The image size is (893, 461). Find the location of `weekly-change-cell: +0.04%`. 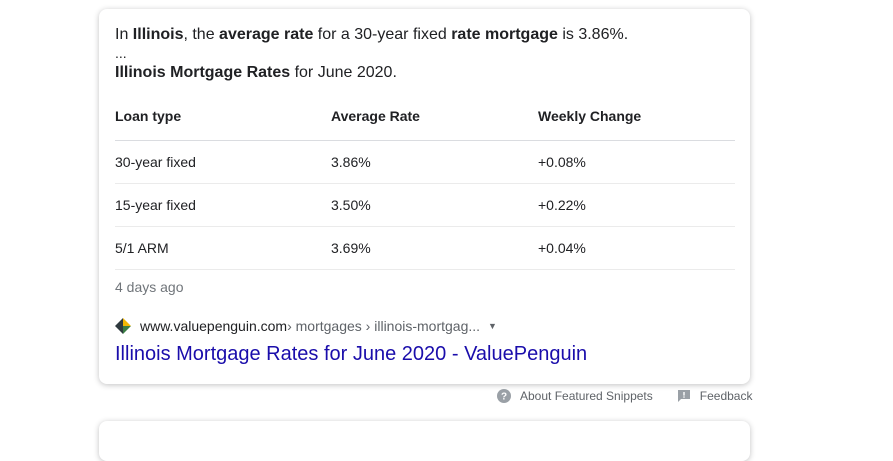

weekly-change-cell: +0.04% is located at coordinates (636, 248).